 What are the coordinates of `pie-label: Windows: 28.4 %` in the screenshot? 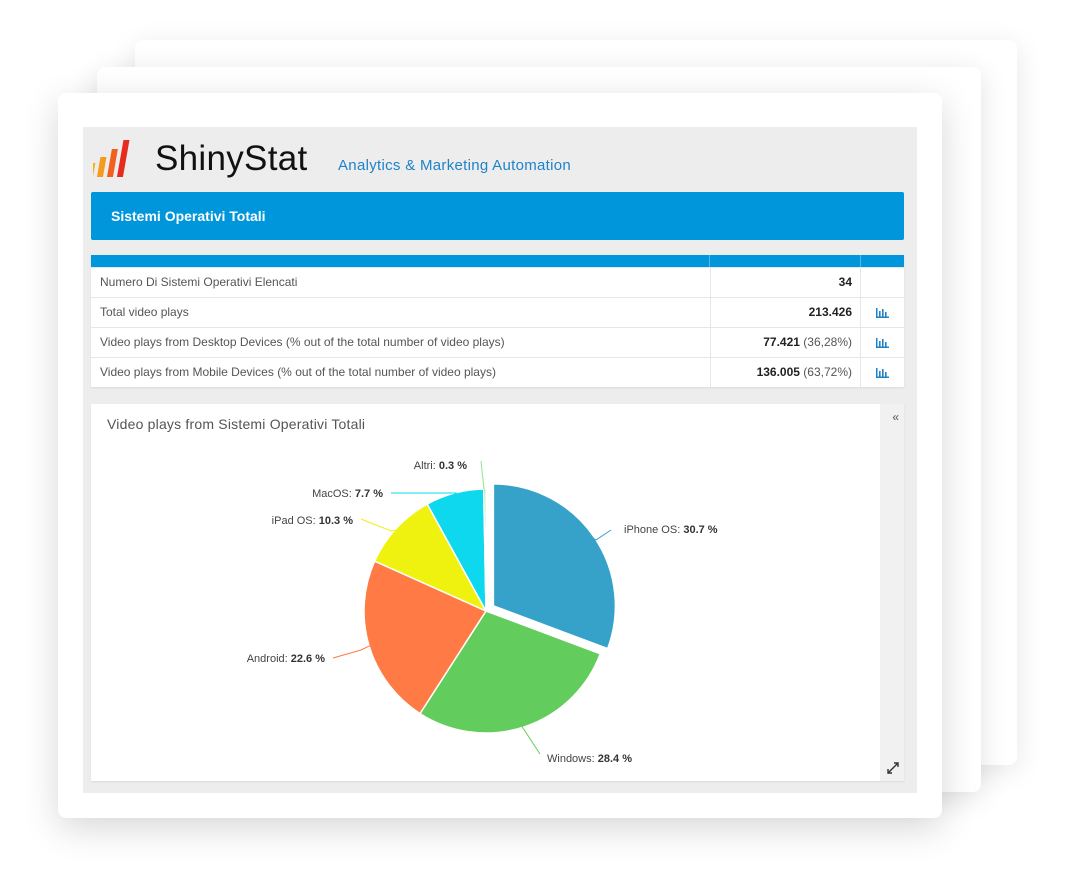 It's located at (589, 759).